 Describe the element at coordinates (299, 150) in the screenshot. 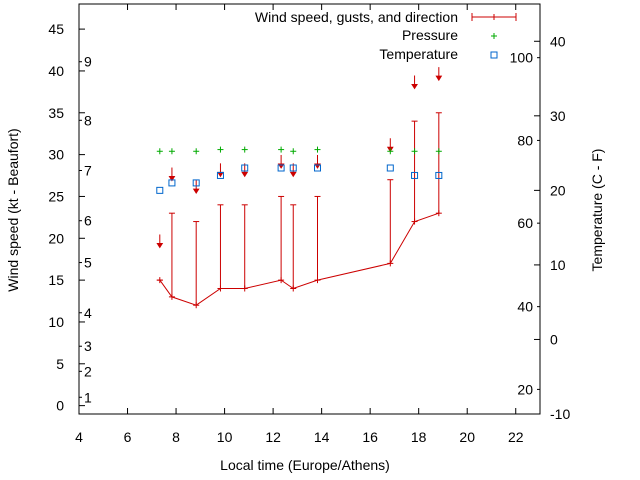

I see `pressure-series` at that location.